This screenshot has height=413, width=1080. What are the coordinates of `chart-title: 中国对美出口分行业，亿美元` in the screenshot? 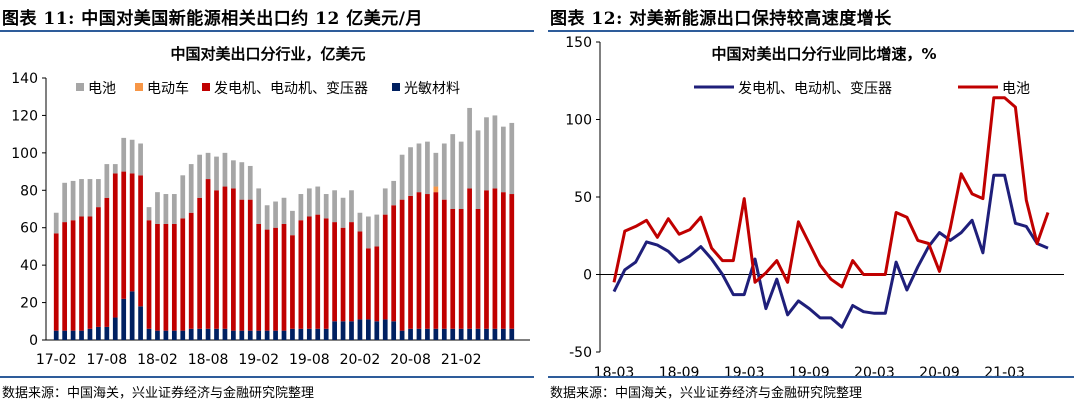 It's located at (267, 54).